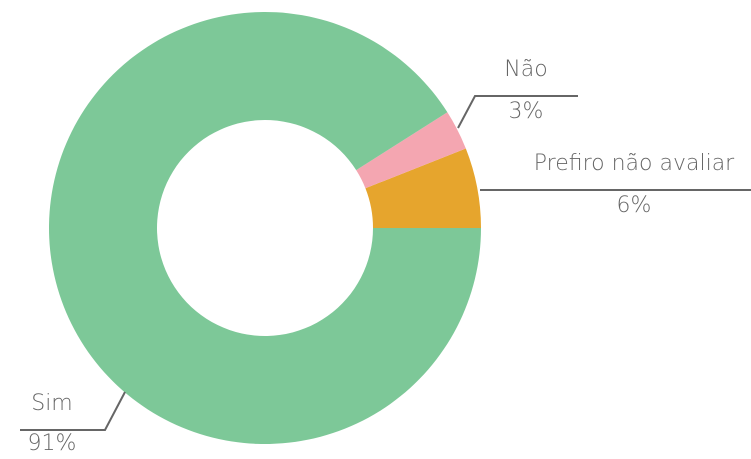  Describe the element at coordinates (634, 163) in the screenshot. I see `slice-label: Prefiro não avaliar` at that location.